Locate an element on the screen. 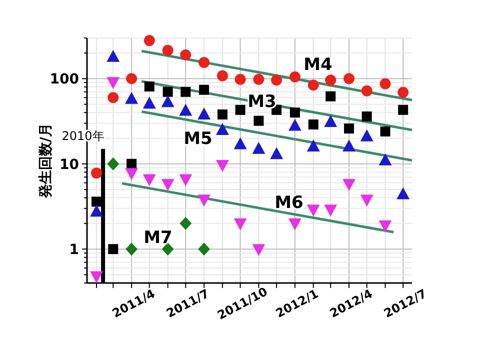 The height and width of the screenshot is (340, 480). y-tick-label: 10 is located at coordinates (70, 164).